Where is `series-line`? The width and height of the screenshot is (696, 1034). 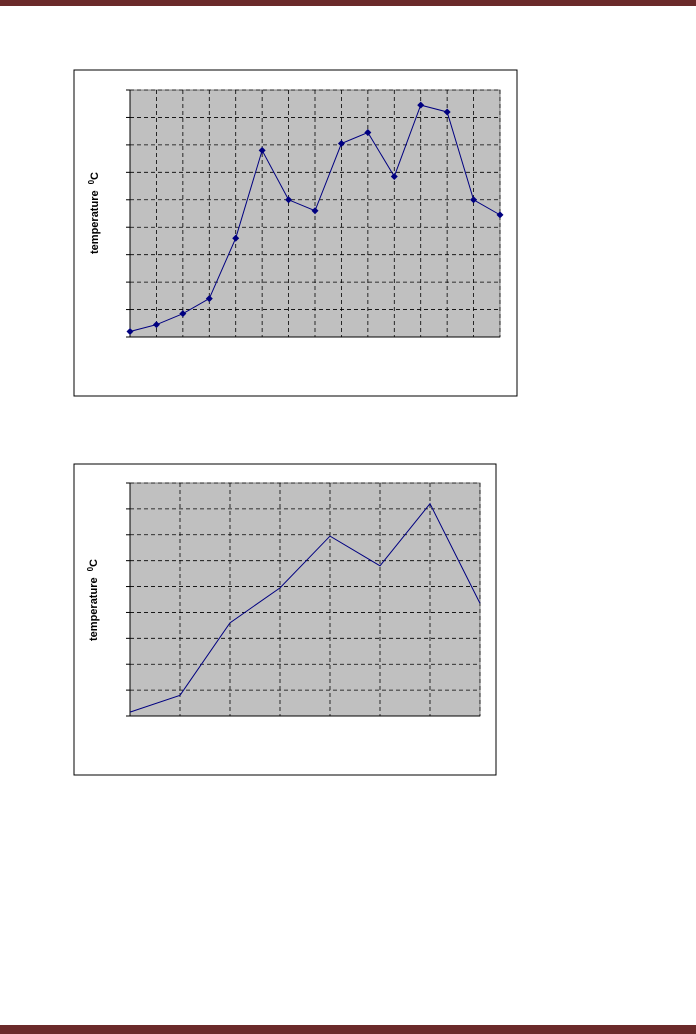
series-line is located at coordinates (305, 607).